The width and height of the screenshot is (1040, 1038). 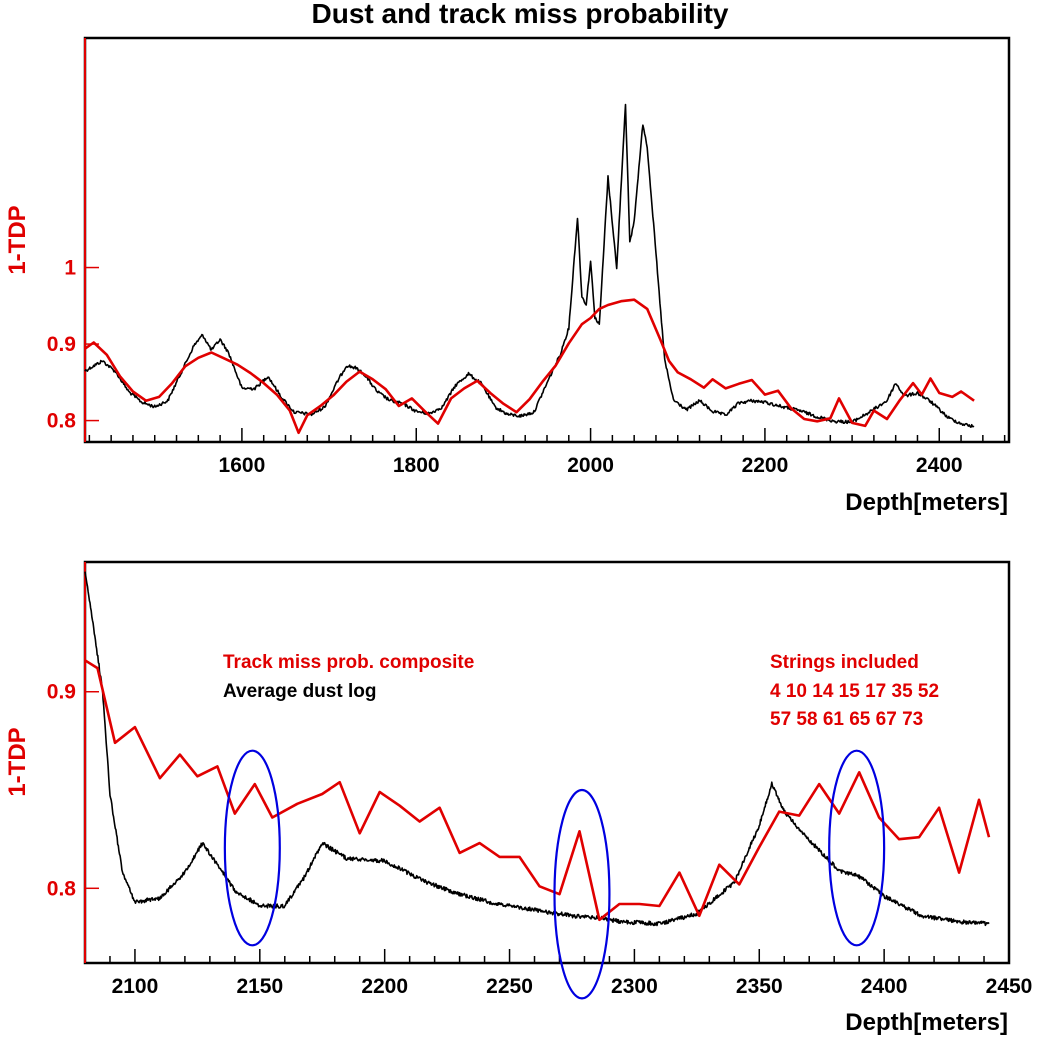 I want to click on bottom-y-axis-label: 1-TDP, so click(x=17, y=761).